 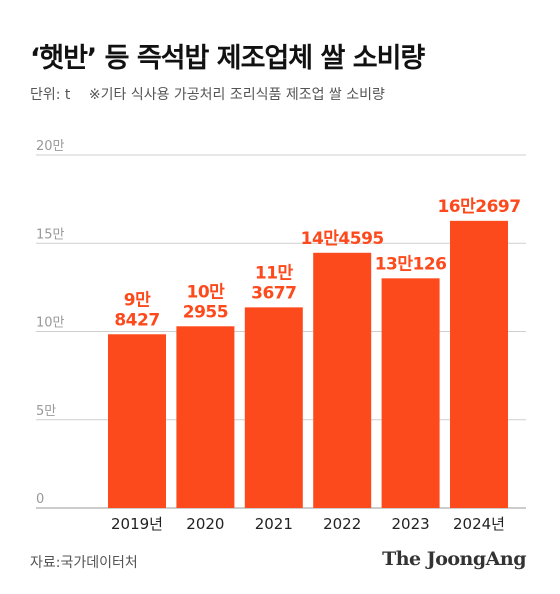 What do you see at coordinates (50, 95) in the screenshot?
I see `unit-label: 단위: t` at bounding box center [50, 95].